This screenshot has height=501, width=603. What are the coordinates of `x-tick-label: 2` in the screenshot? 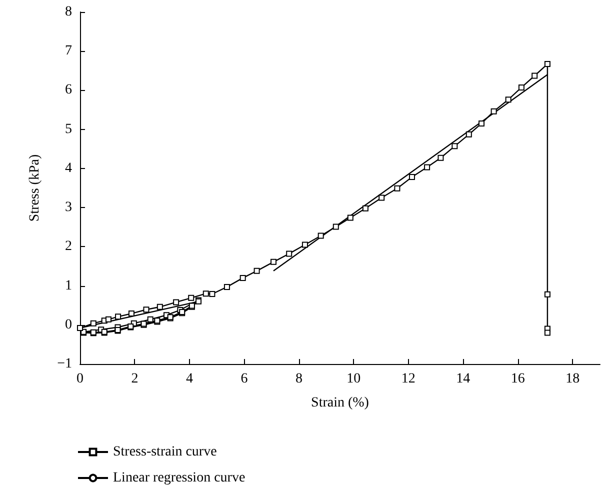 It's located at (134, 379).